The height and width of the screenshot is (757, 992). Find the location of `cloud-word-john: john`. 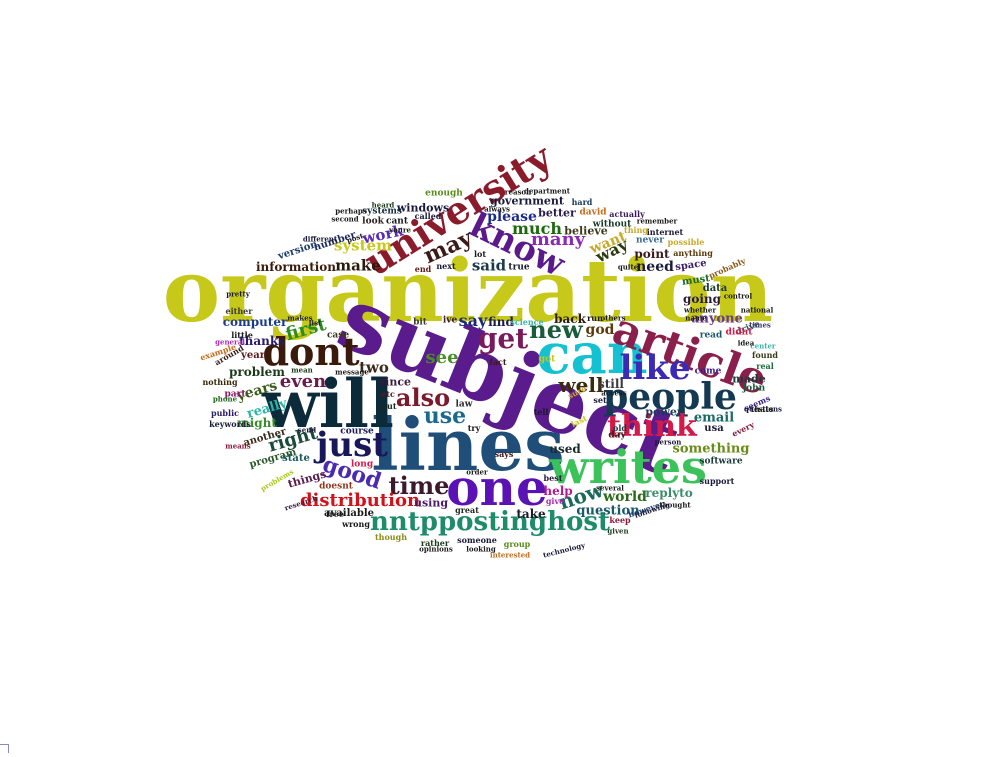

cloud-word-john: john is located at coordinates (754, 388).